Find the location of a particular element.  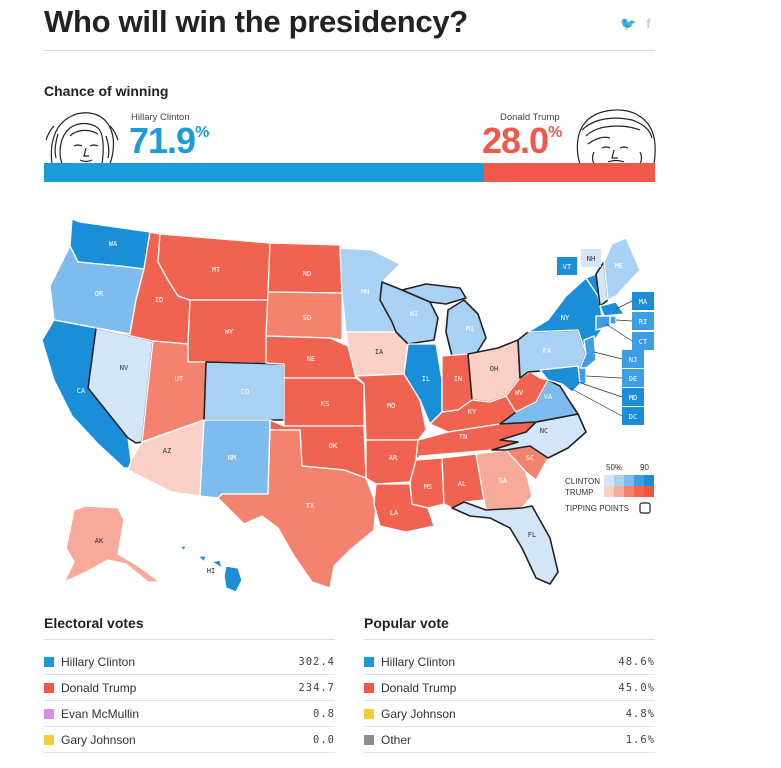

state-label-ms: MS is located at coordinates (428, 487).